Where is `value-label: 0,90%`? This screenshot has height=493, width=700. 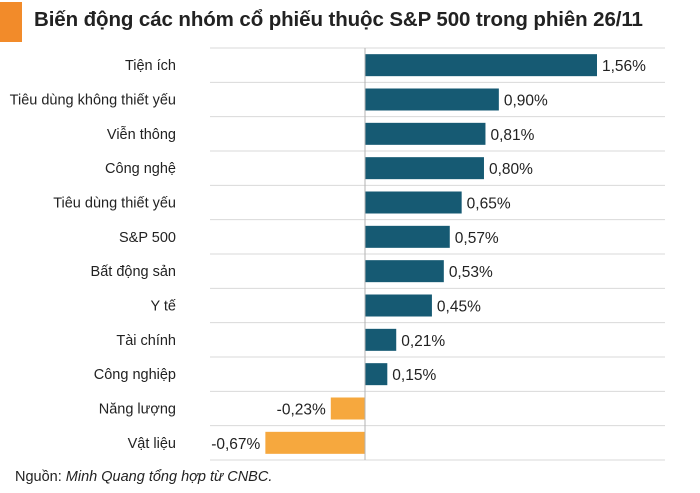 value-label: 0,90% is located at coordinates (526, 101).